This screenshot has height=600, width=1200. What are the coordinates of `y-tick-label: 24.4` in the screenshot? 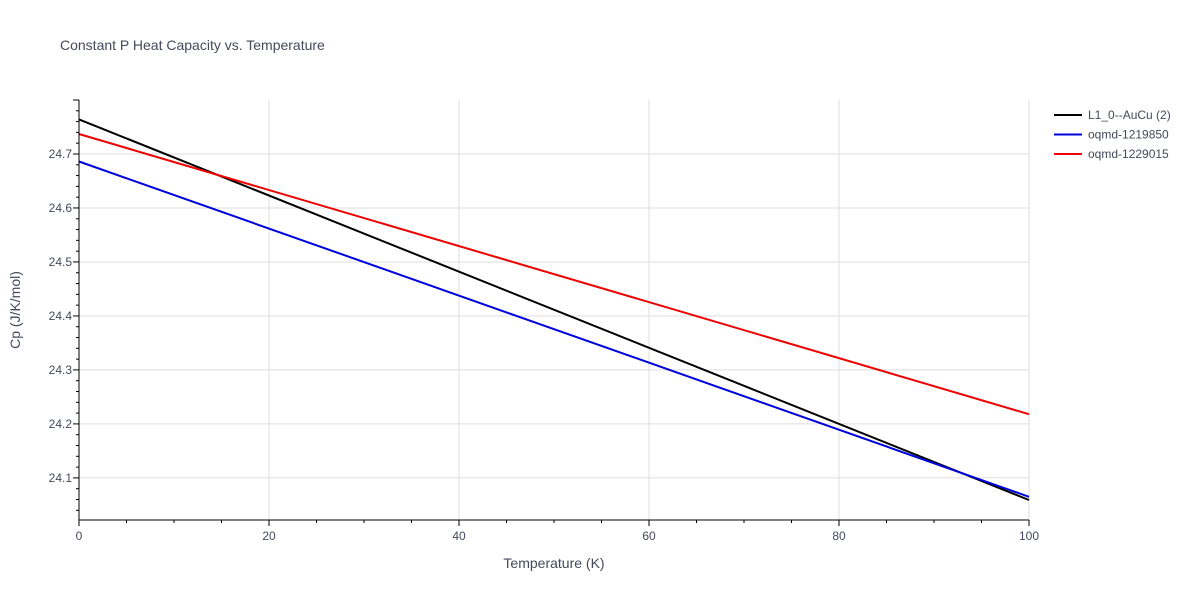 It's located at (61, 316).